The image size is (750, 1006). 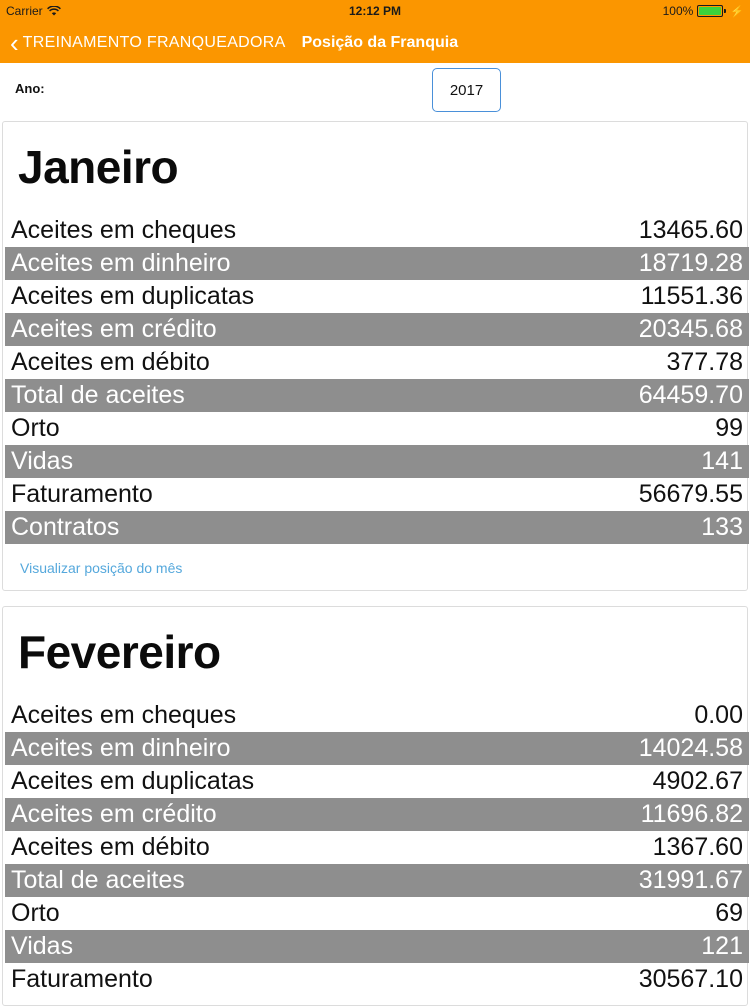 What do you see at coordinates (690, 748) in the screenshot?
I see `row-value: 14024.58` at bounding box center [690, 748].